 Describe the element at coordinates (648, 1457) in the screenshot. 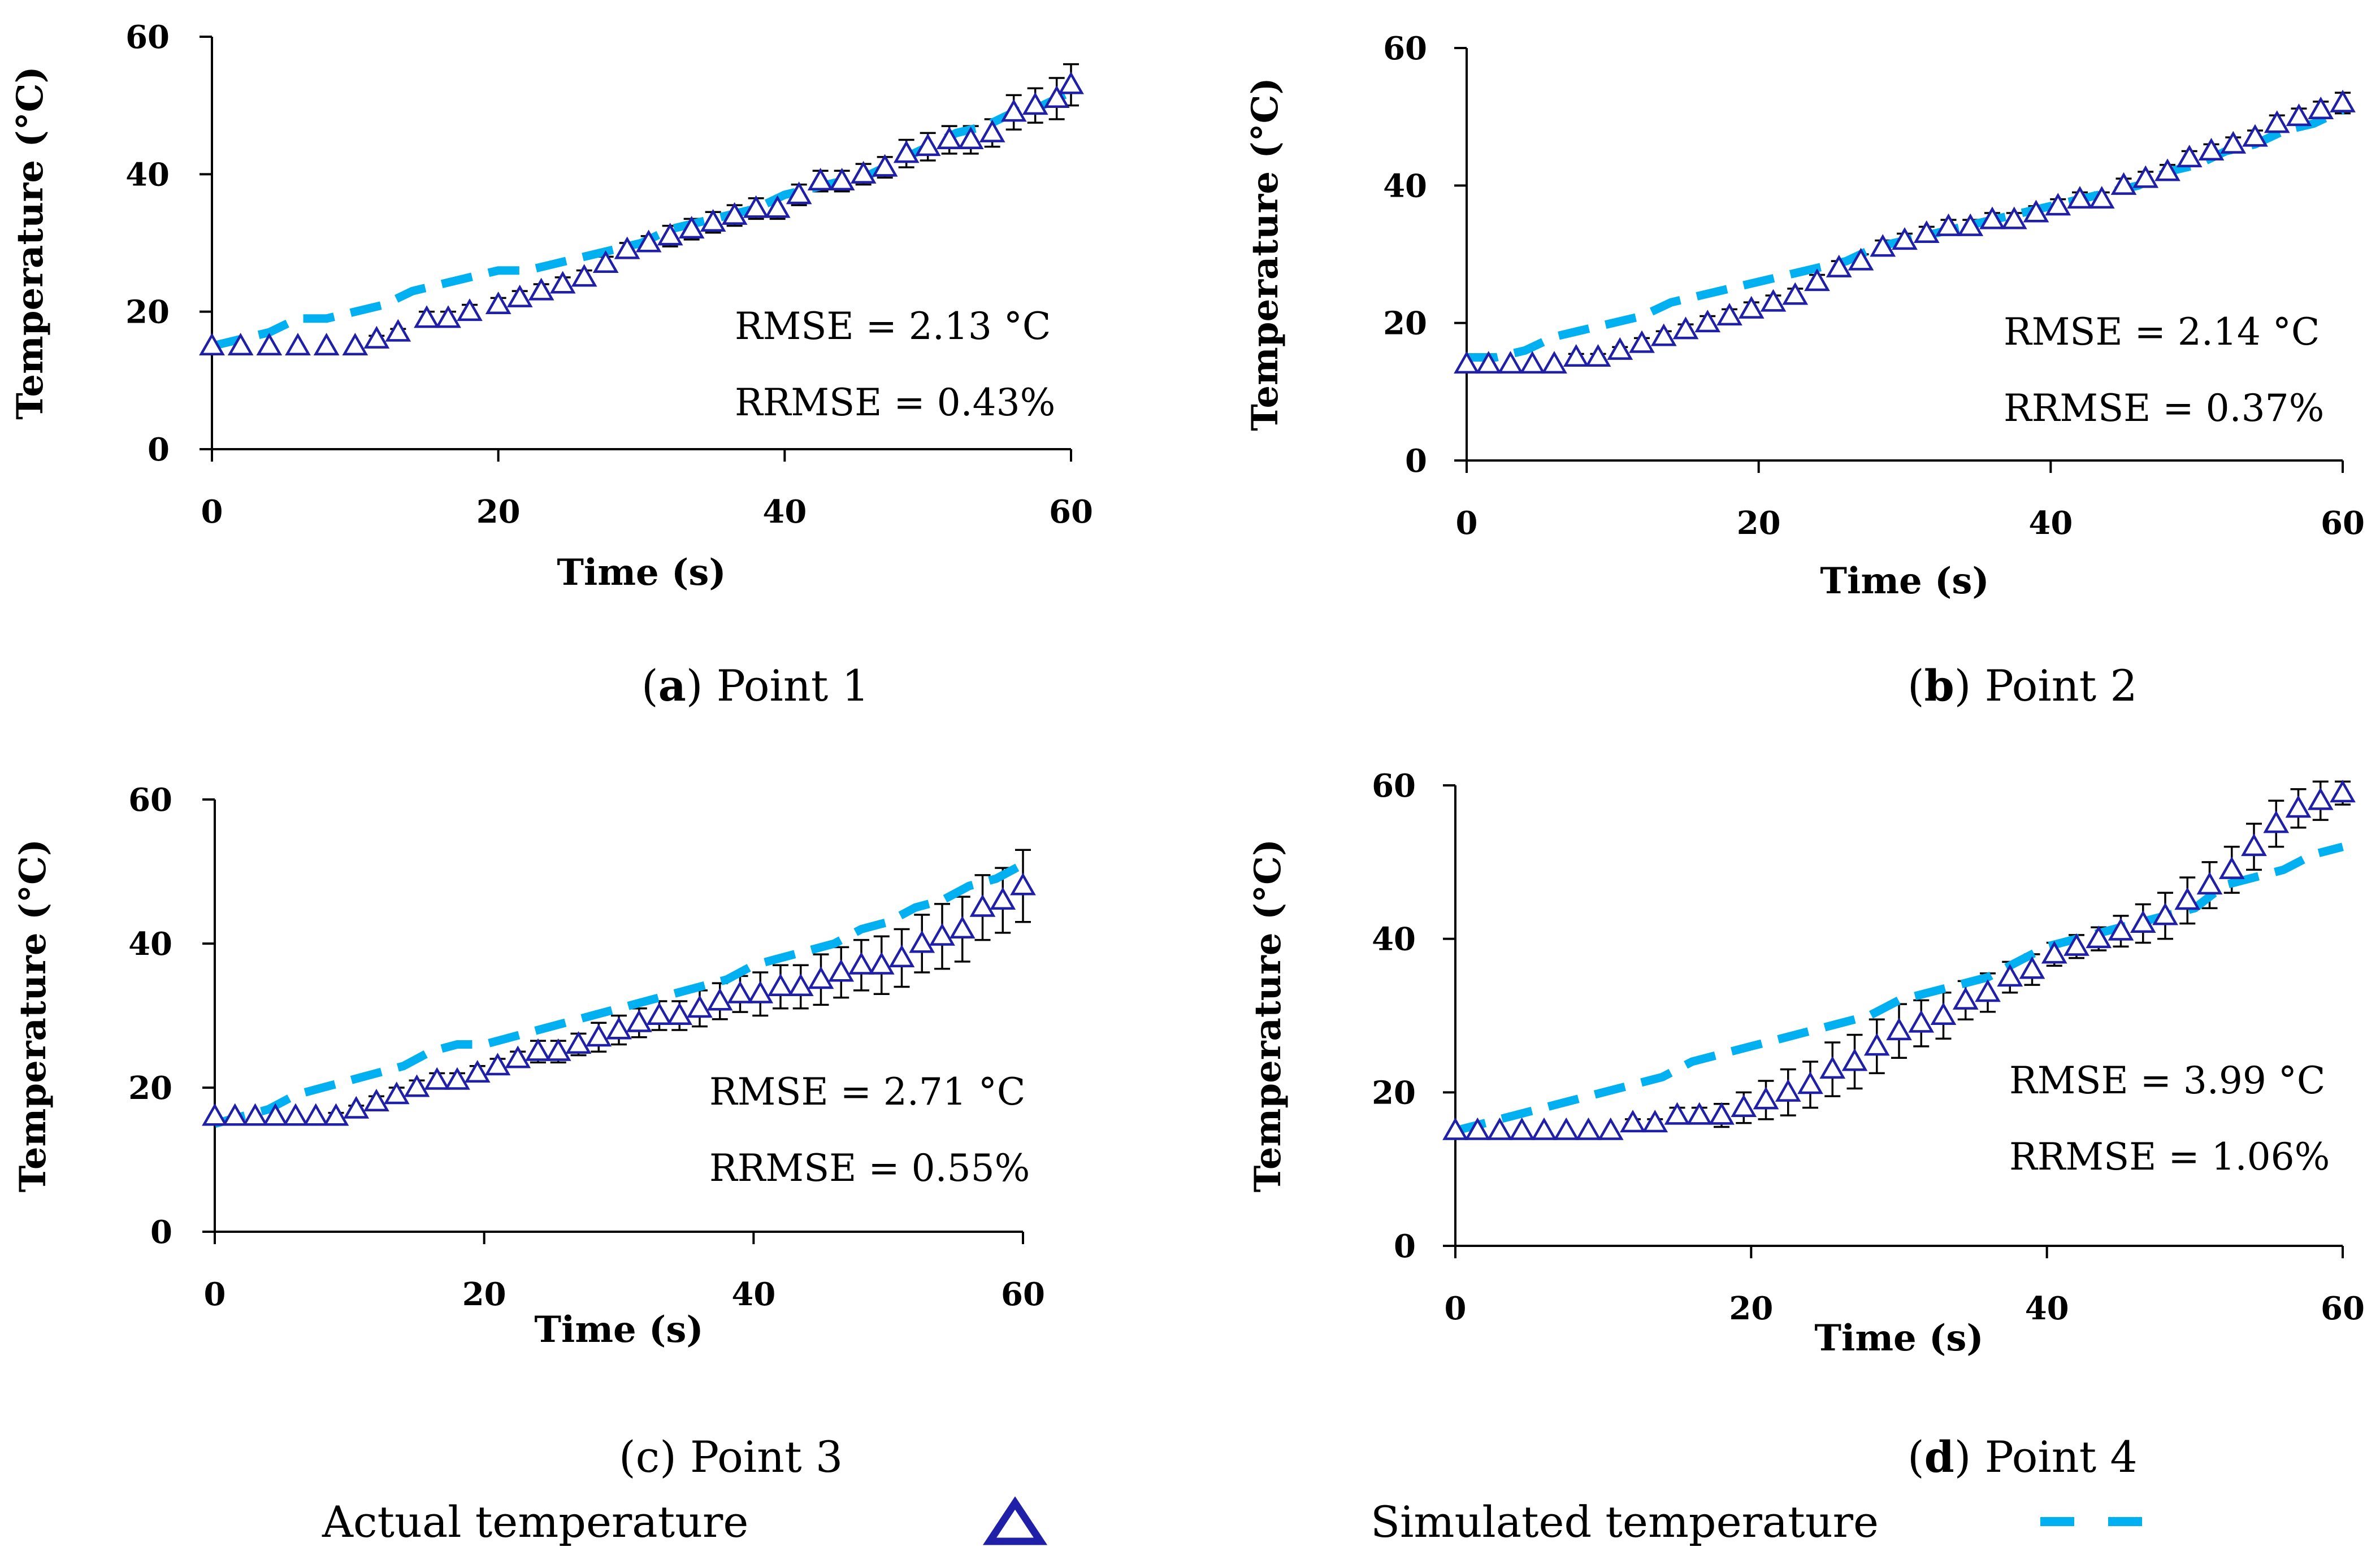

I see `caption-letter: c` at that location.